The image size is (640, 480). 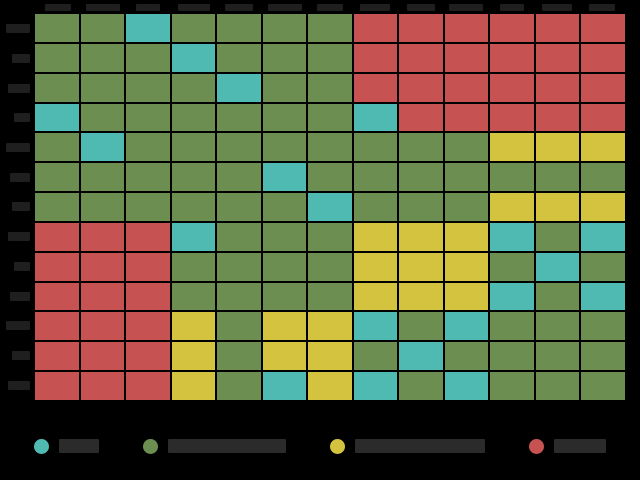 What do you see at coordinates (407, 446) in the screenshot?
I see `legend-item-yellow` at bounding box center [407, 446].